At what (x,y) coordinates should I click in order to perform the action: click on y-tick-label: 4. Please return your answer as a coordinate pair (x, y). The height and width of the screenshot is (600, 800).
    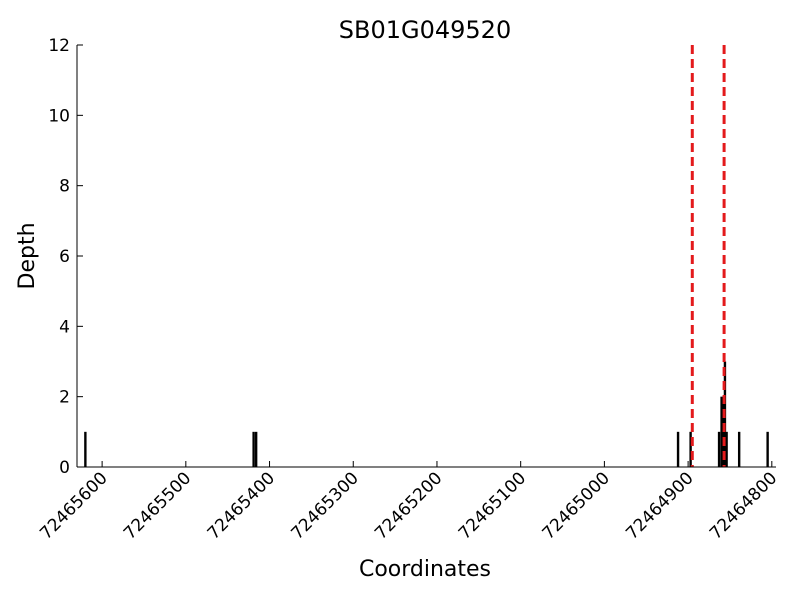
    Looking at the image, I should click on (64, 327).